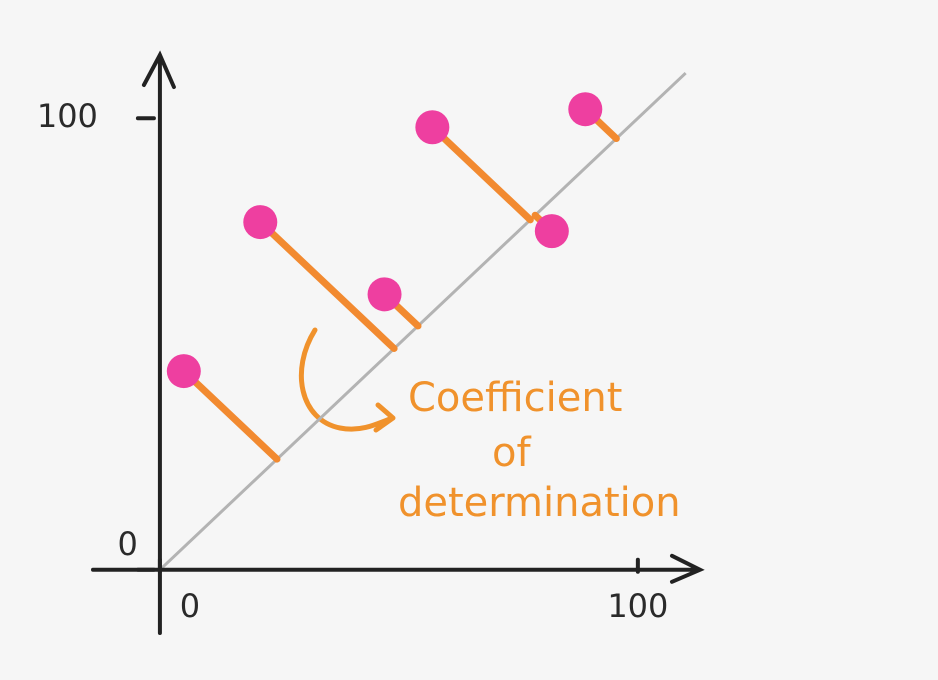 Image resolution: width=938 pixels, height=680 pixels. What do you see at coordinates (637, 606) in the screenshot?
I see `x-tick-label: 100` at bounding box center [637, 606].